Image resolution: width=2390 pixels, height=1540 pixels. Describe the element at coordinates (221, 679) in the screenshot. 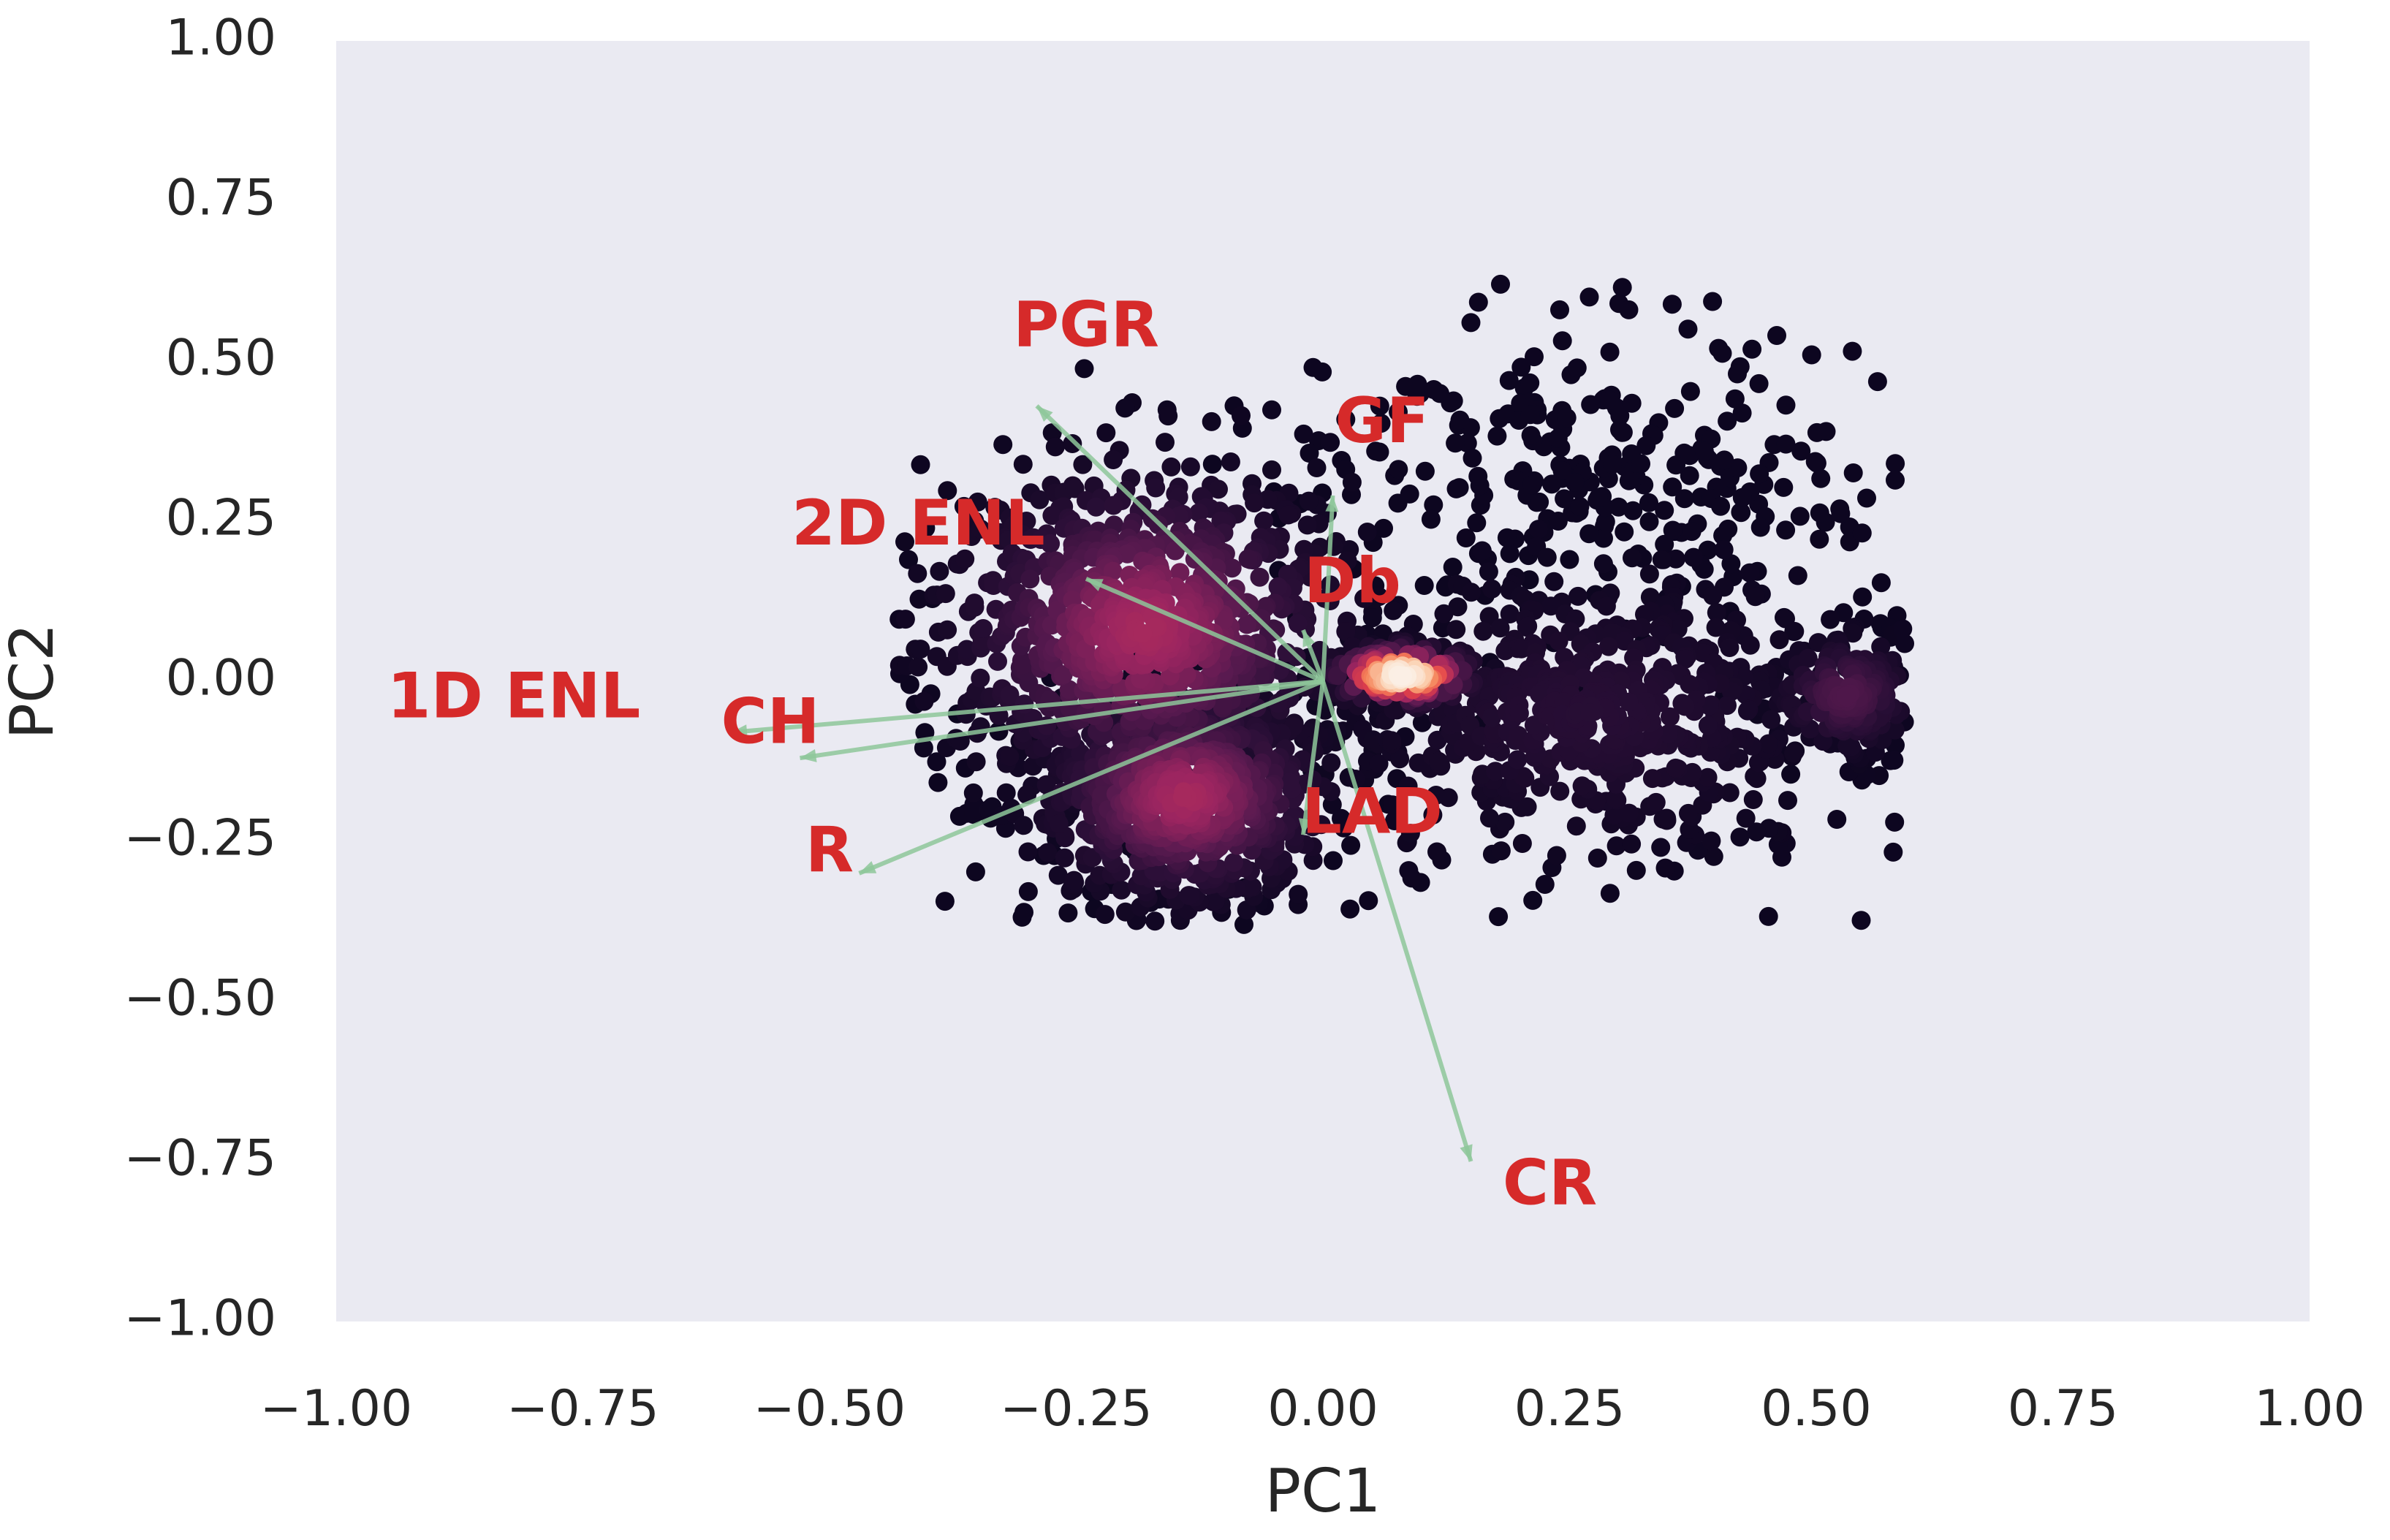

I see `y-tick-label: 0.00` at that location.